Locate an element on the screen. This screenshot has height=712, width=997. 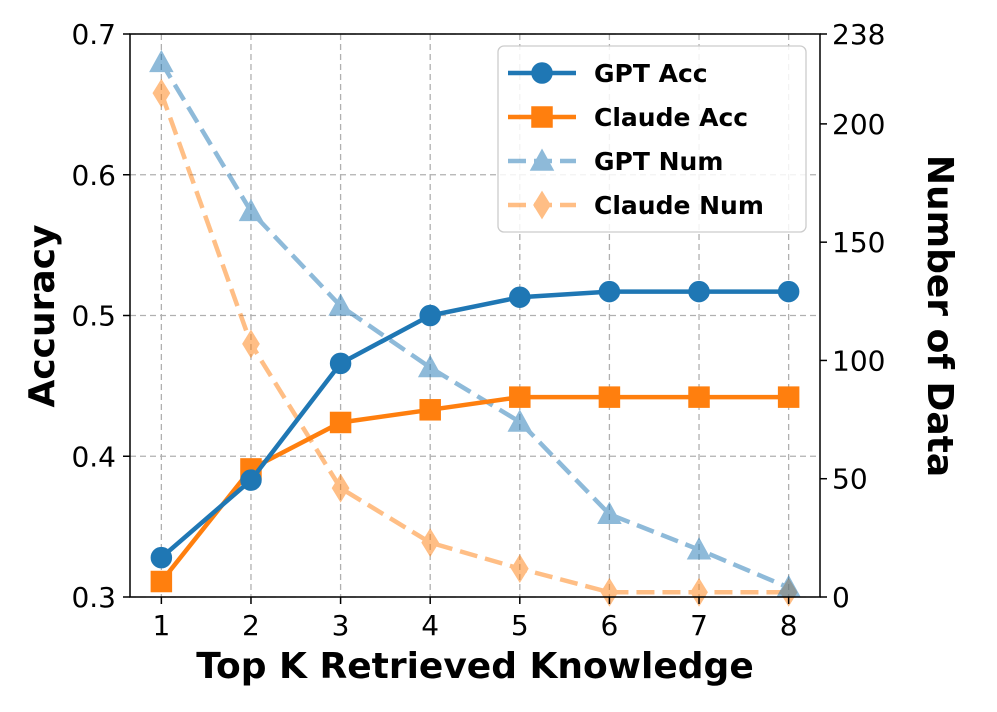
y-tick-label: 0.3 is located at coordinates (93, 597).